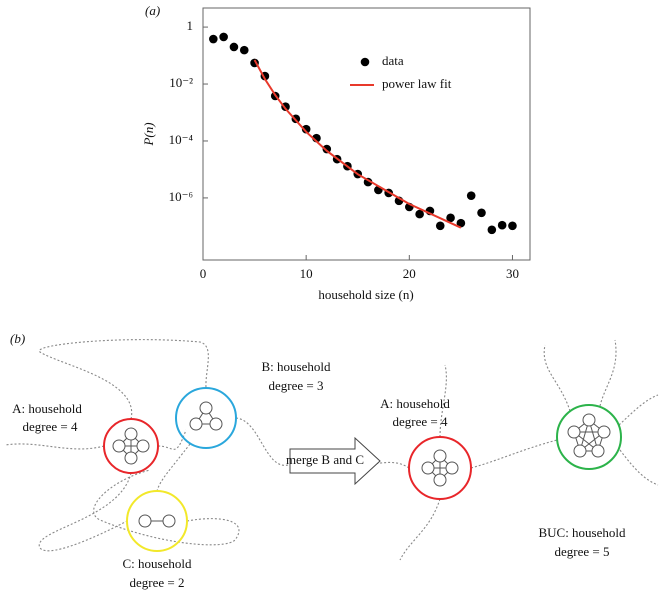 The height and width of the screenshot is (591, 661). Describe the element at coordinates (203, 273) in the screenshot. I see `x-tick-label: 0` at that location.